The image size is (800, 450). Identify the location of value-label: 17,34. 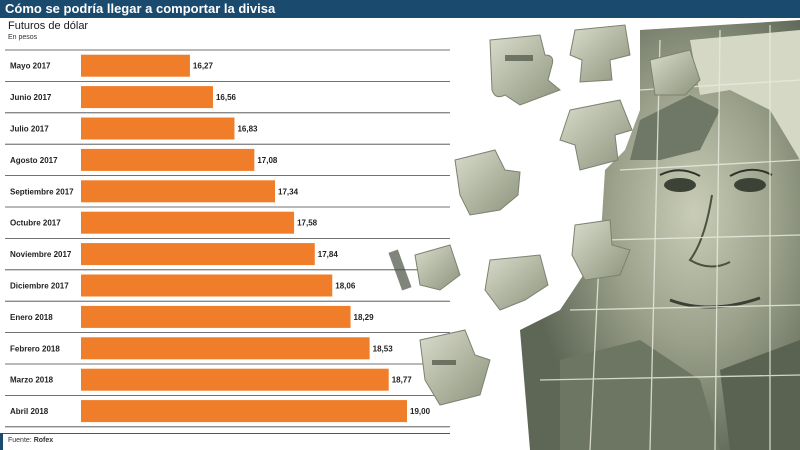
(288, 191).